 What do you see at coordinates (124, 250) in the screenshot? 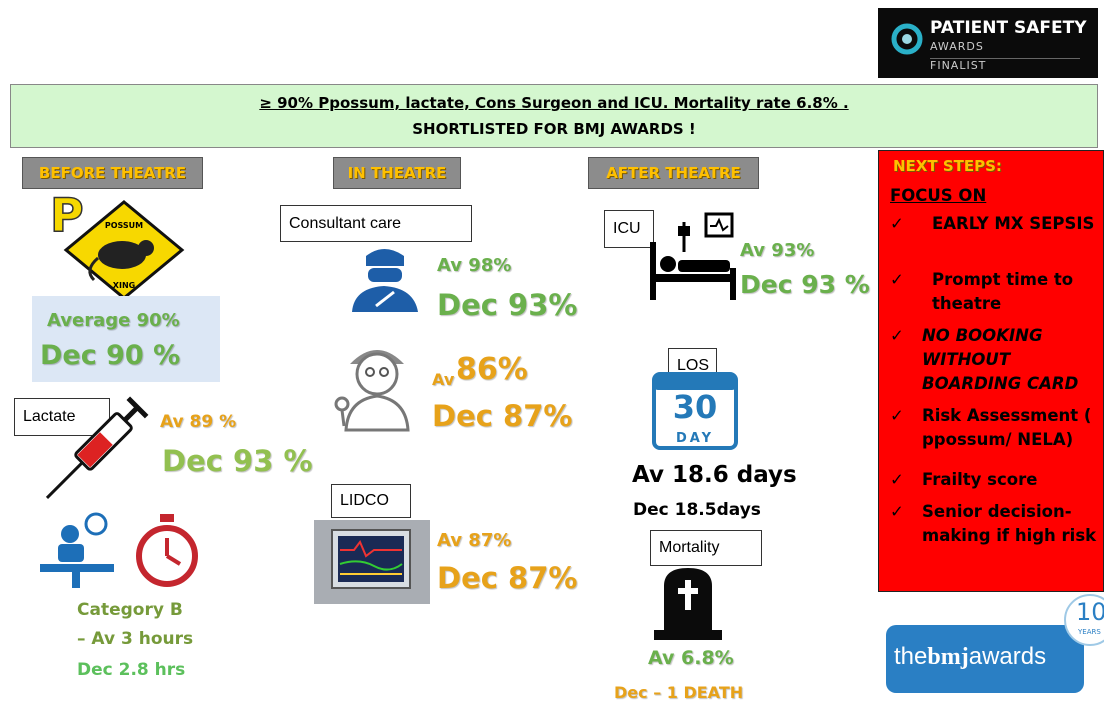
I see `possum-sign: POSSUM XING` at bounding box center [124, 250].